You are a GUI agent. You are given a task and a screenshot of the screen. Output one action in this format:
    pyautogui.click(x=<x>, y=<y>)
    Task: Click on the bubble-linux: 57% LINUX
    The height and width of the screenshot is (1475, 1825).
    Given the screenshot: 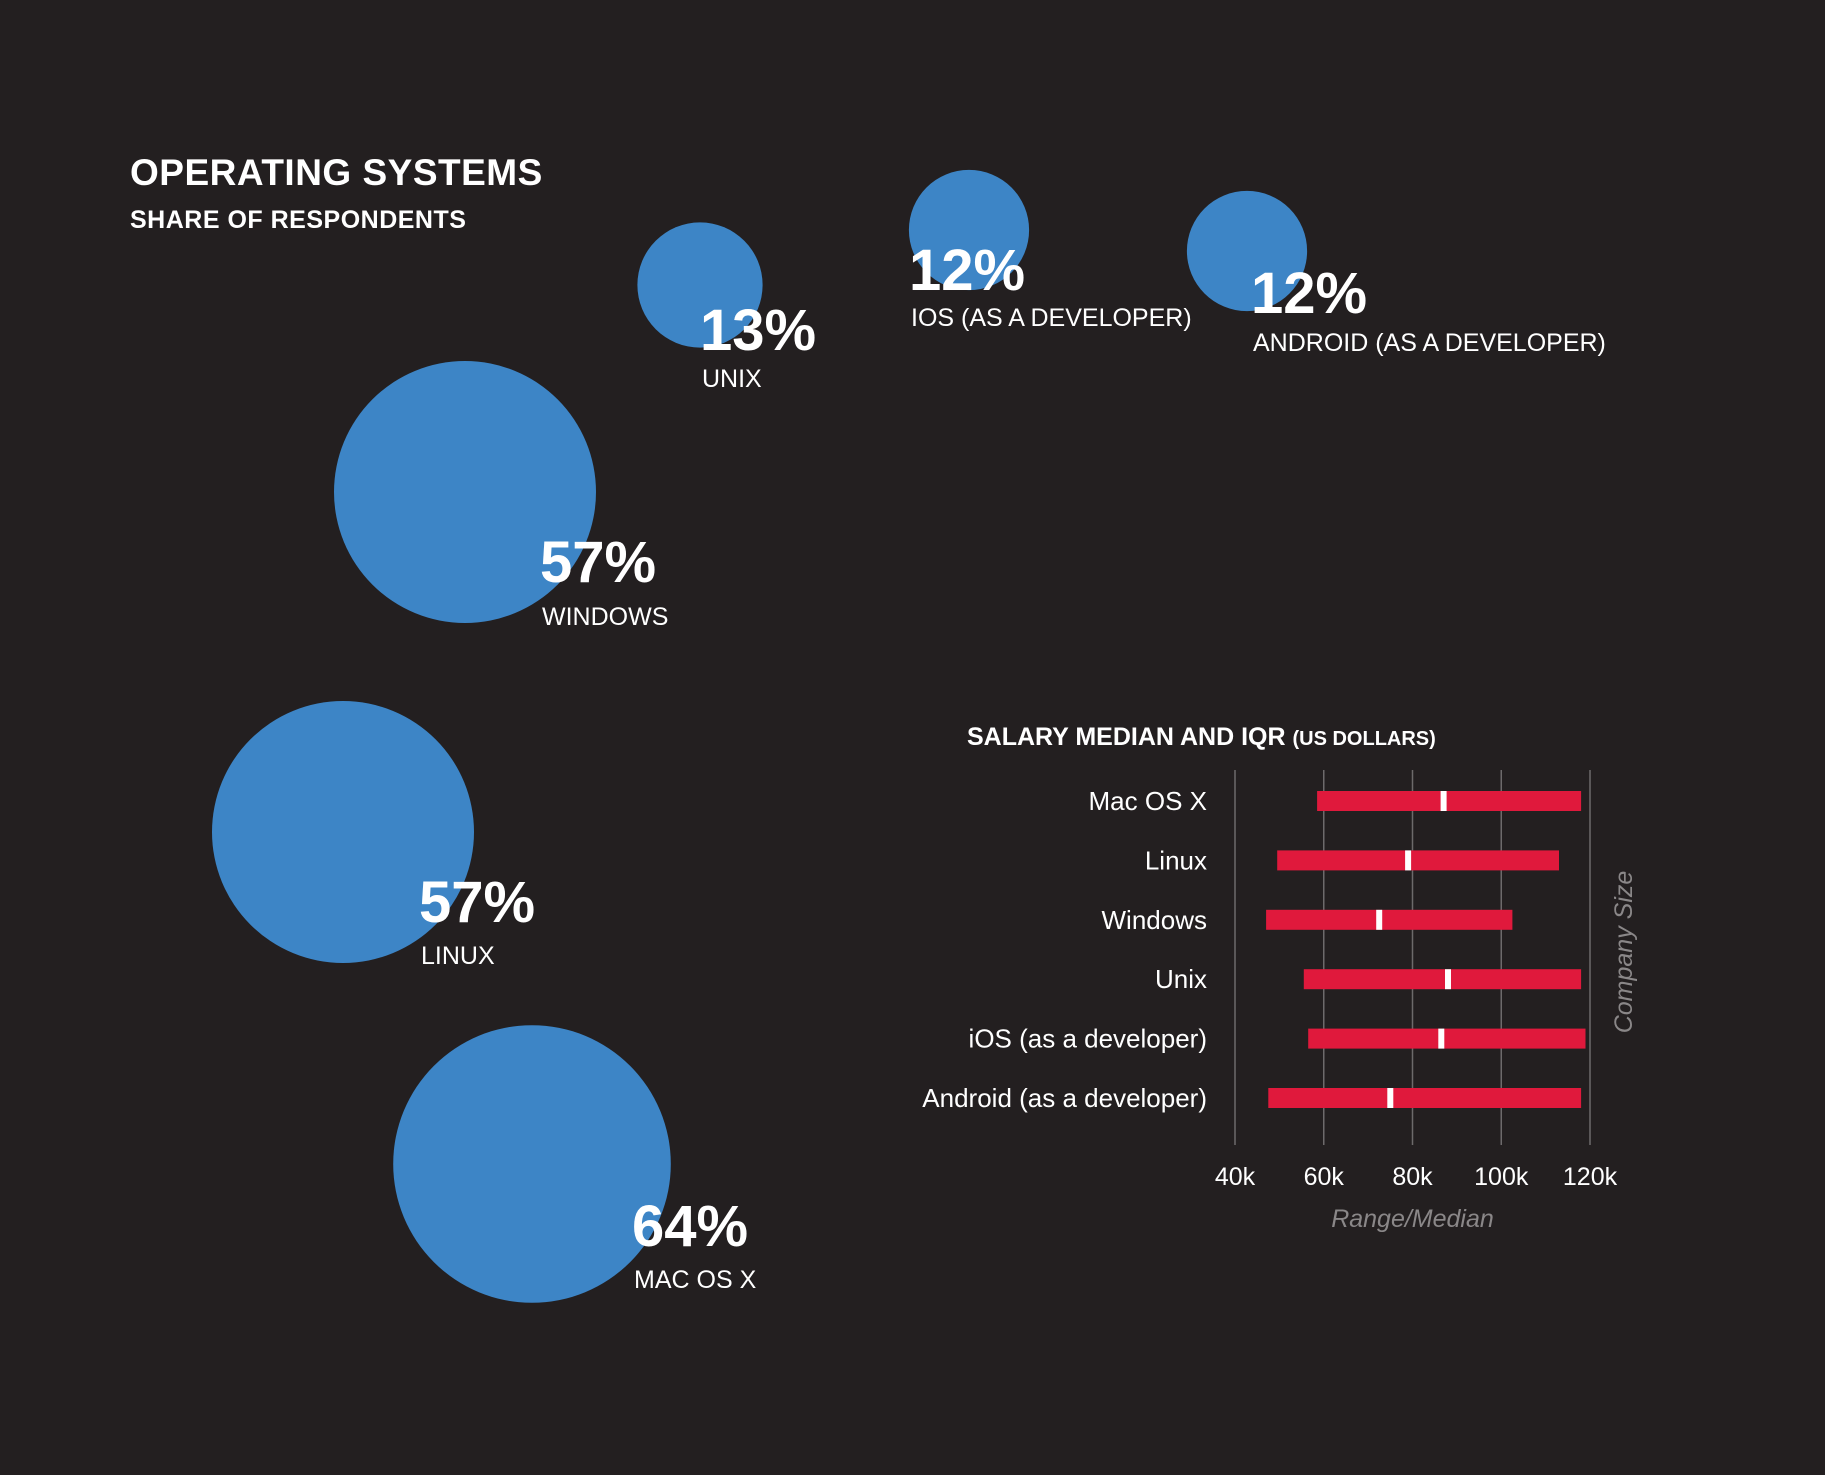 What is the action you would take?
    pyautogui.click(x=373, y=835)
    